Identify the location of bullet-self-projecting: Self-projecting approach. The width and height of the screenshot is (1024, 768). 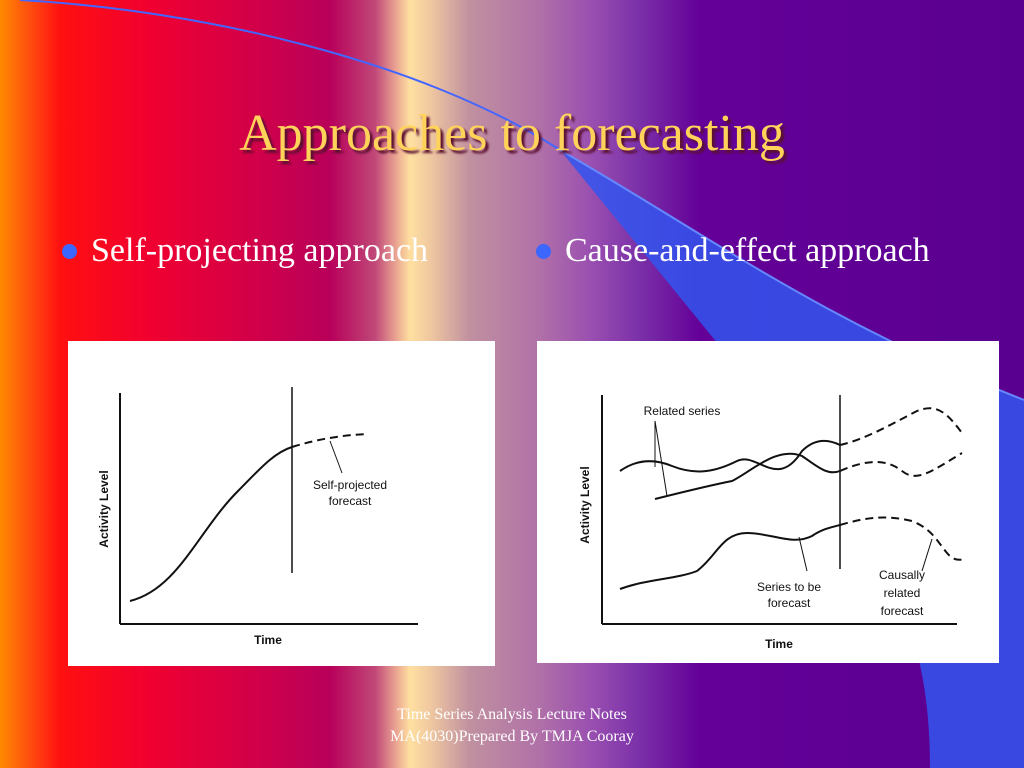
(245, 251).